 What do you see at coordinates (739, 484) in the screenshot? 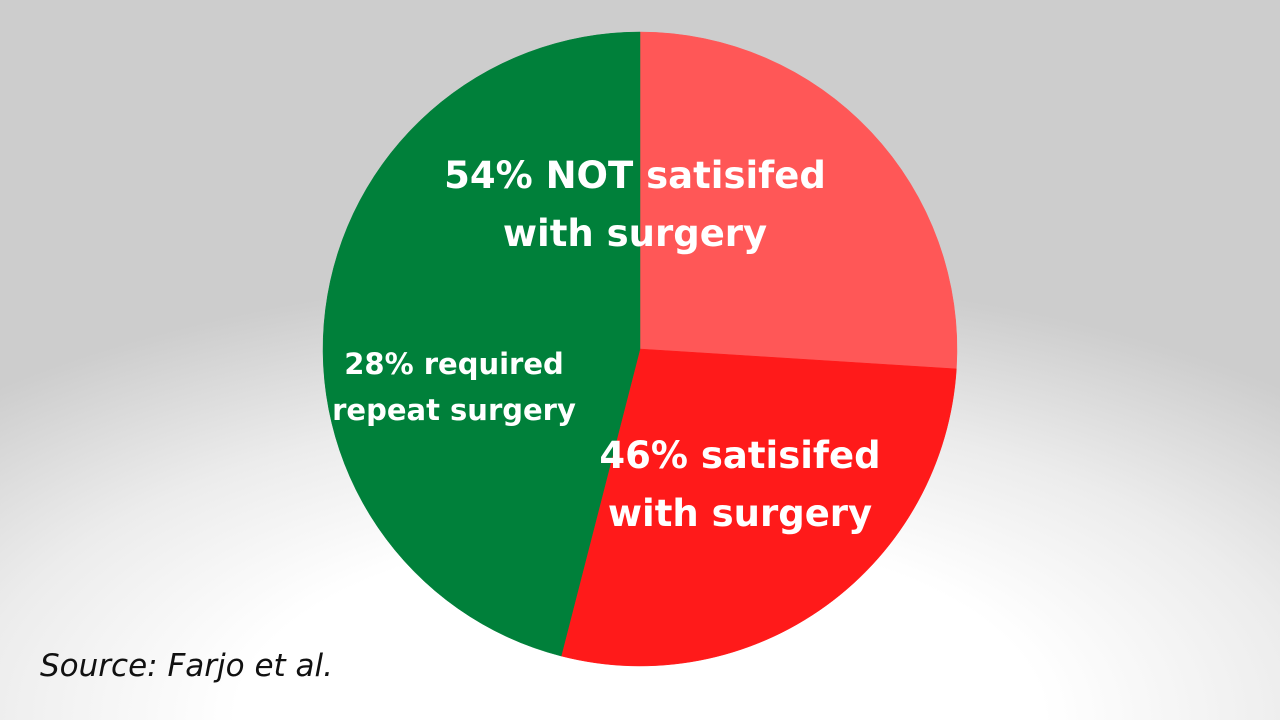
I see `slice-label-satisfied: 46% satisifed with surgery` at bounding box center [739, 484].